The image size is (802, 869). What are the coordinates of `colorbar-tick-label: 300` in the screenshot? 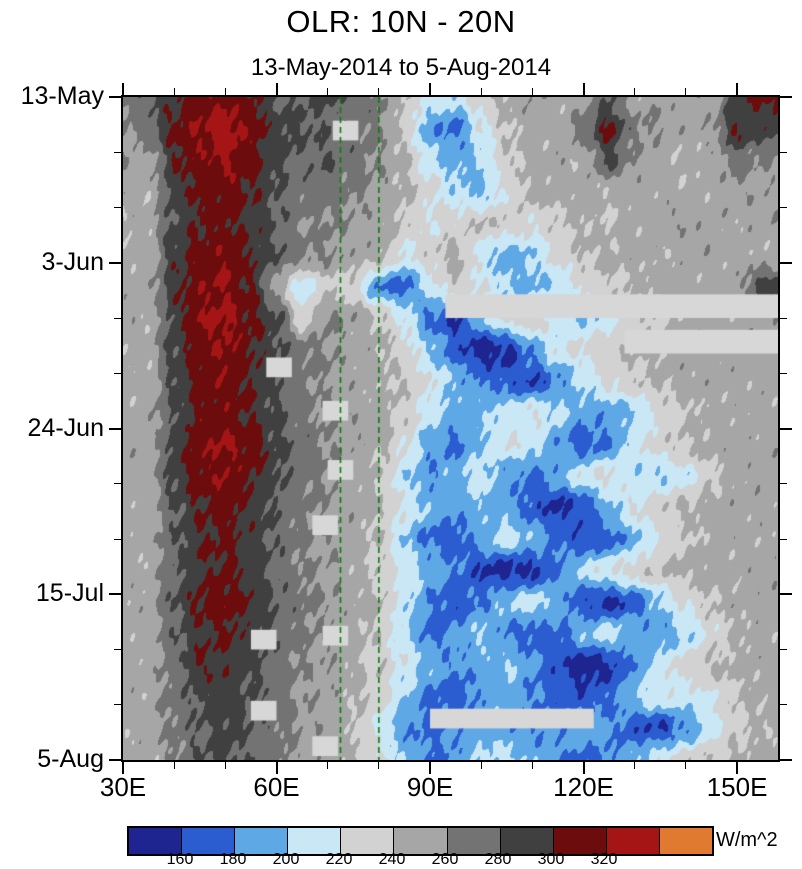 It's located at (551, 859).